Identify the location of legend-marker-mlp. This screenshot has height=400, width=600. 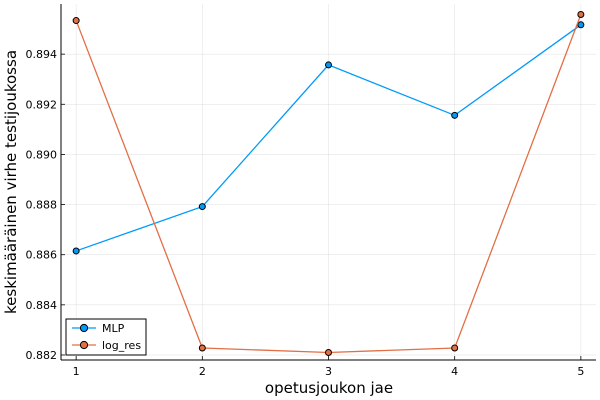
(84, 328).